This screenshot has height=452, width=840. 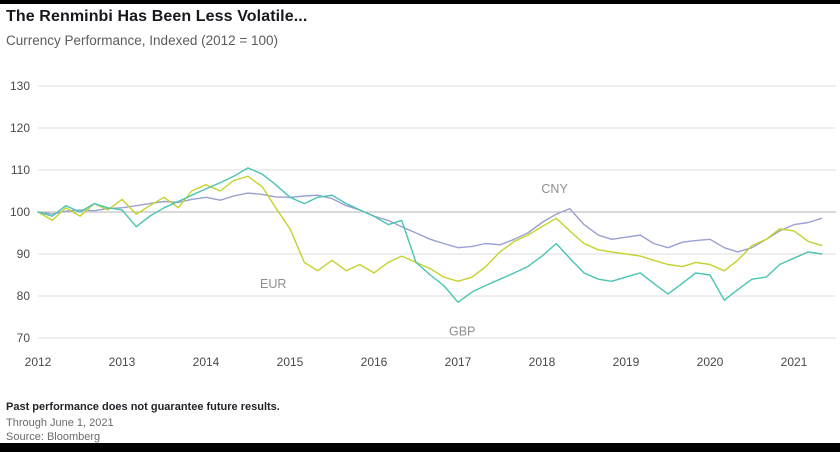 I want to click on x-tick-label: 2013, so click(x=122, y=362).